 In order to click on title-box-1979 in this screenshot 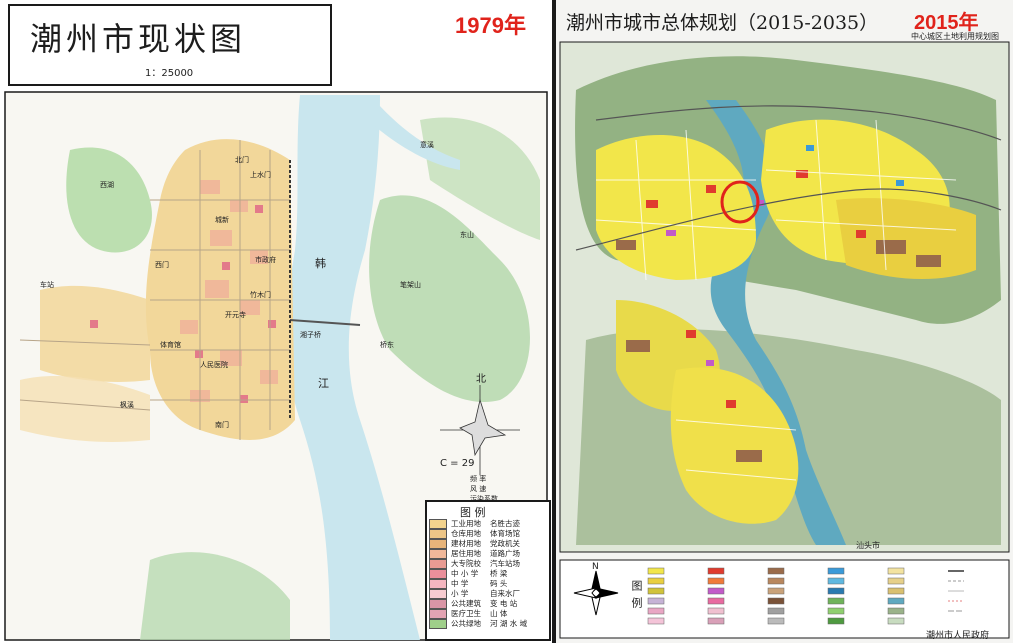, I will do `click(170, 45)`.